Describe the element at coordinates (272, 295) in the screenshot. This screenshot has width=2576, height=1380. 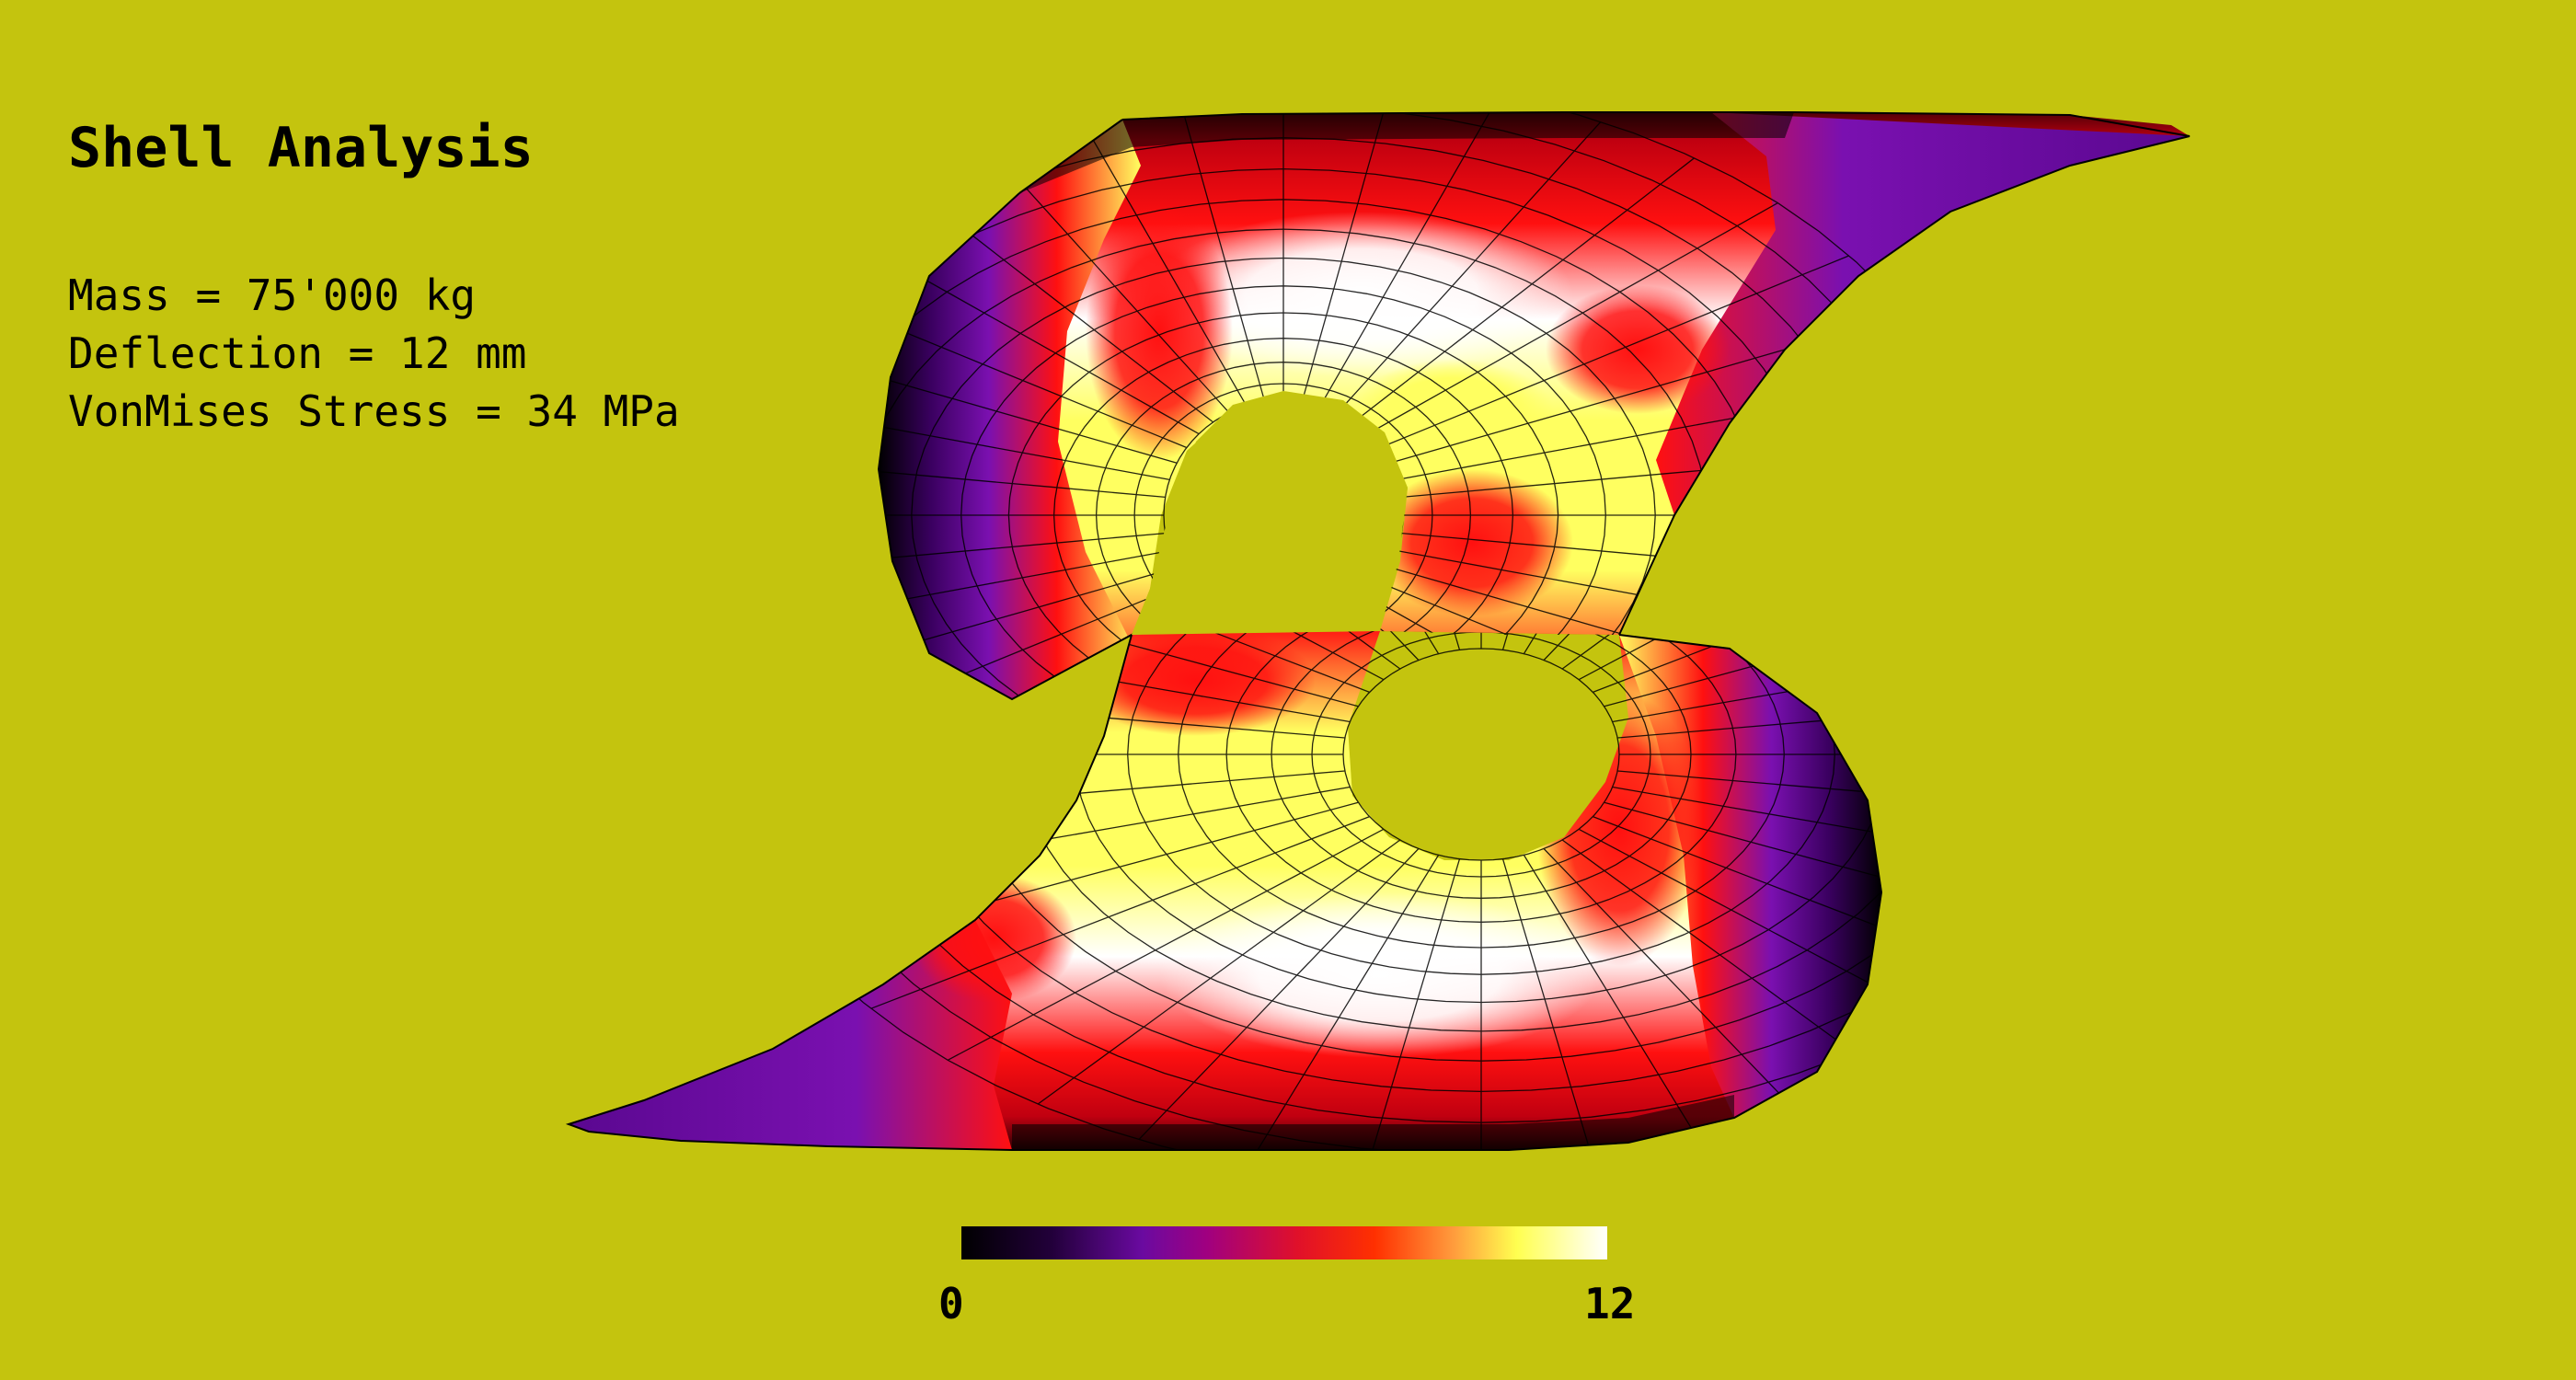
I see `mass-readout: Mass = 75'000 kg` at that location.